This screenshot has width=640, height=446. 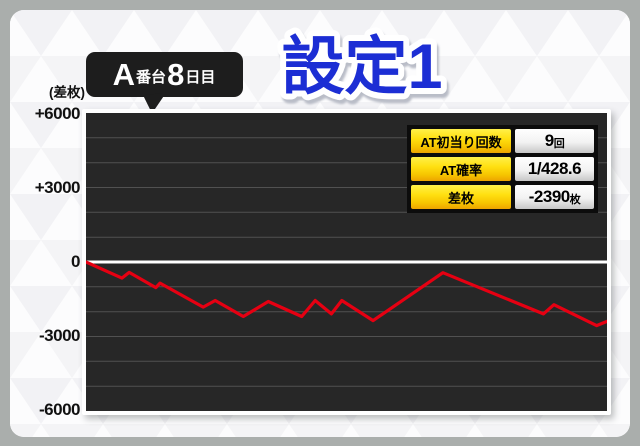 I want to click on stats-value-diff: -2390 枚, so click(x=554, y=197).